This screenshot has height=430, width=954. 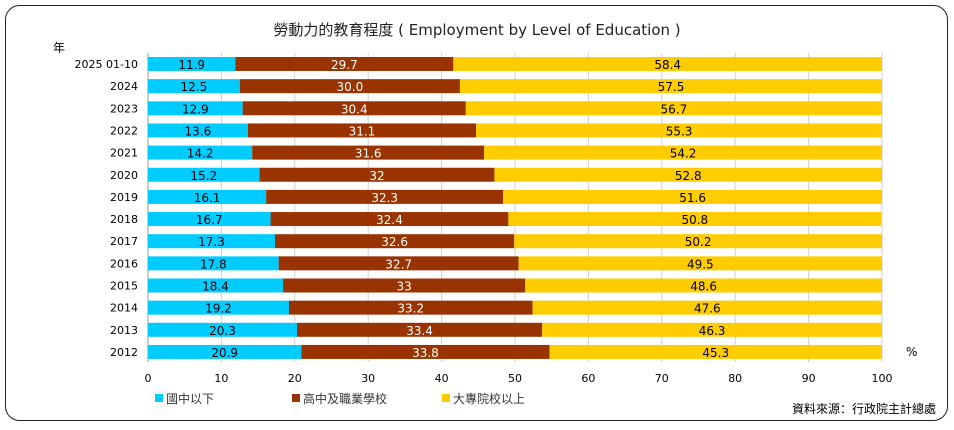 I want to click on data-label: 32.4, so click(x=389, y=220).